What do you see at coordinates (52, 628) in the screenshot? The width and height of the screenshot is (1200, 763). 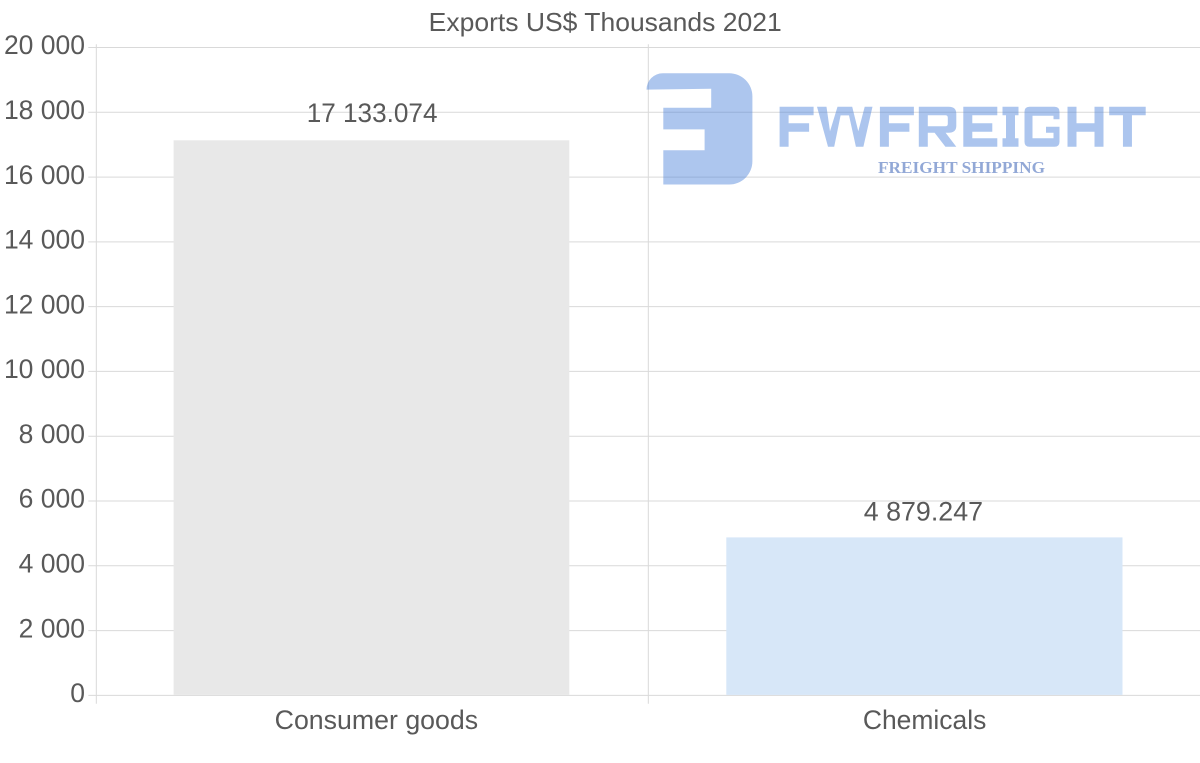 I see `svg-text: 2 000` at bounding box center [52, 628].